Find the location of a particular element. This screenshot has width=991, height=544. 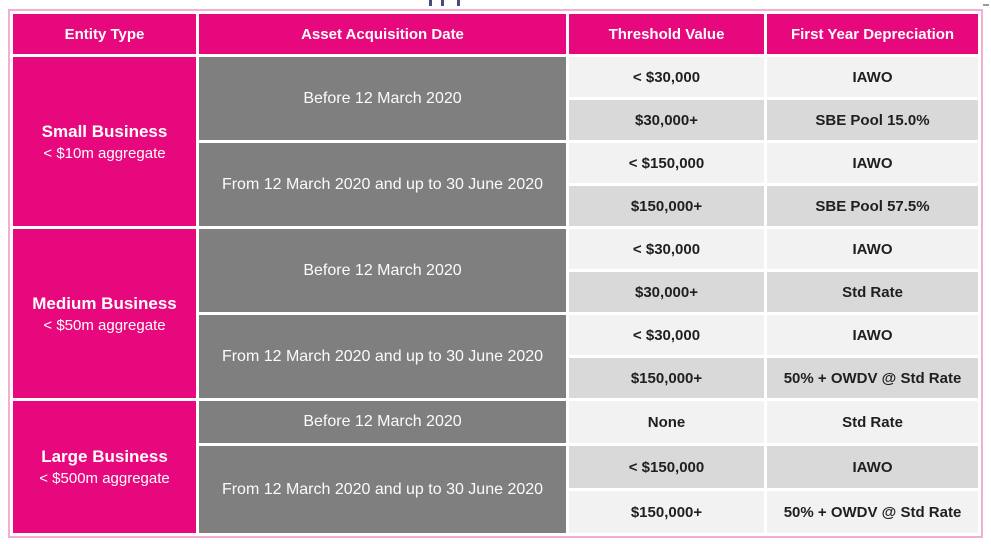

table-row: $30,000+ SBE Pool 15.0% is located at coordinates (495, 120).